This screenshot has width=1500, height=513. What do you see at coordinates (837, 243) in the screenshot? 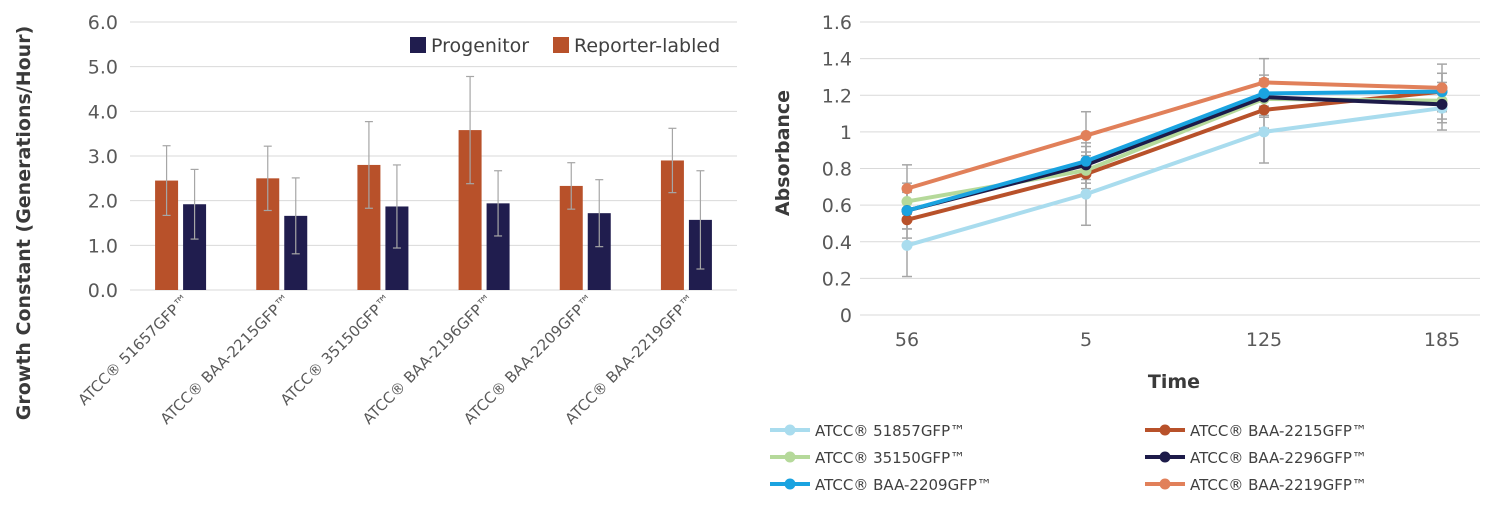
I see `y-tick-label: 0.4` at bounding box center [837, 243].